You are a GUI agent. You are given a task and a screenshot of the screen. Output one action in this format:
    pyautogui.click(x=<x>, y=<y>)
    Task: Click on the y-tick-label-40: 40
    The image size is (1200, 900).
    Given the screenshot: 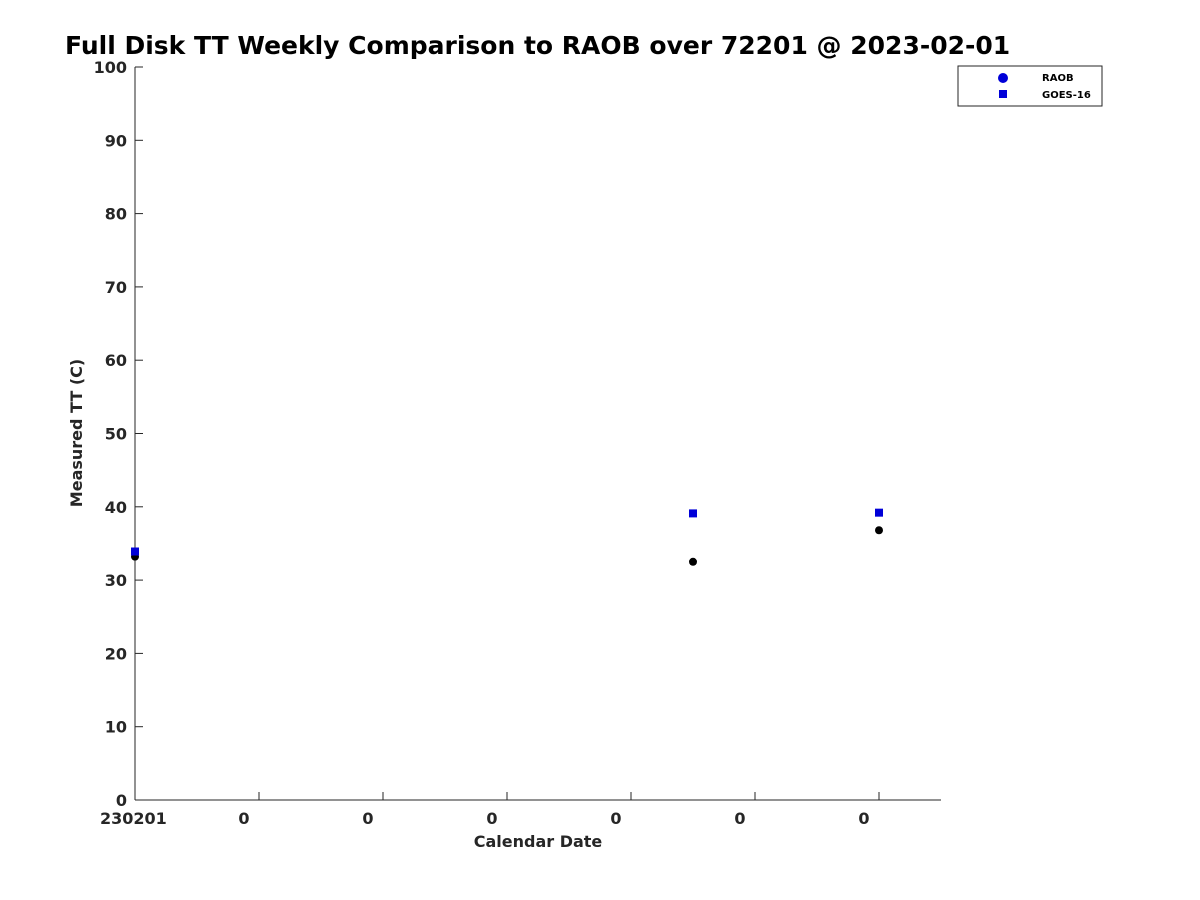 What is the action you would take?
    pyautogui.click(x=116, y=507)
    